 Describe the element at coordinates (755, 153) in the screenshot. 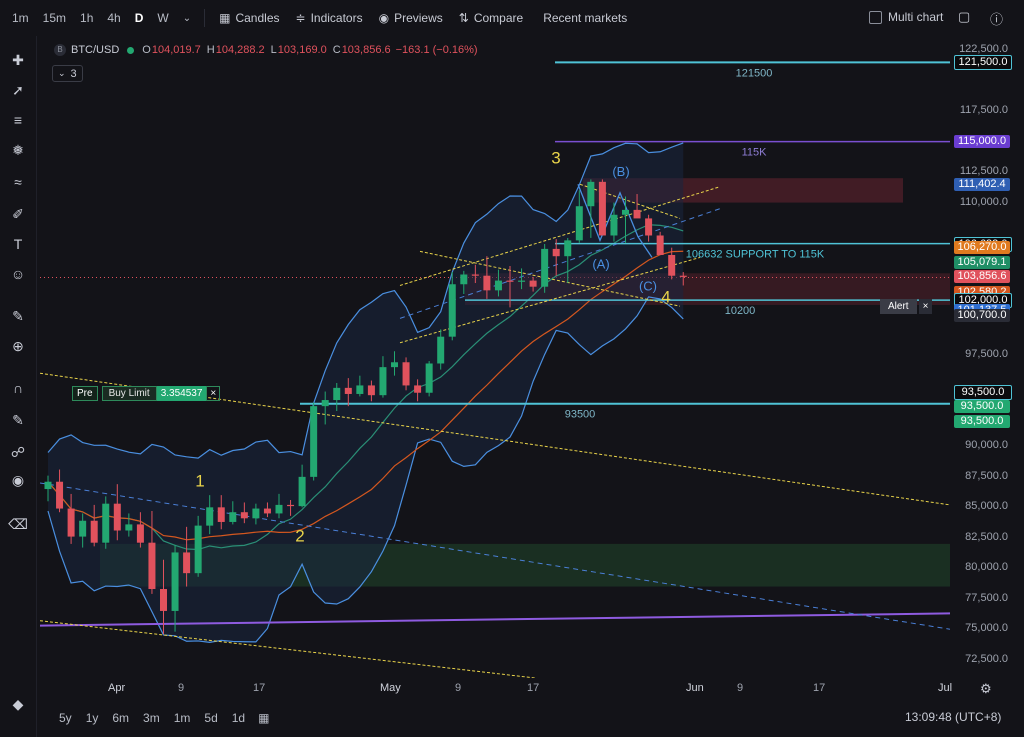

I see `label-115k: 115K` at that location.